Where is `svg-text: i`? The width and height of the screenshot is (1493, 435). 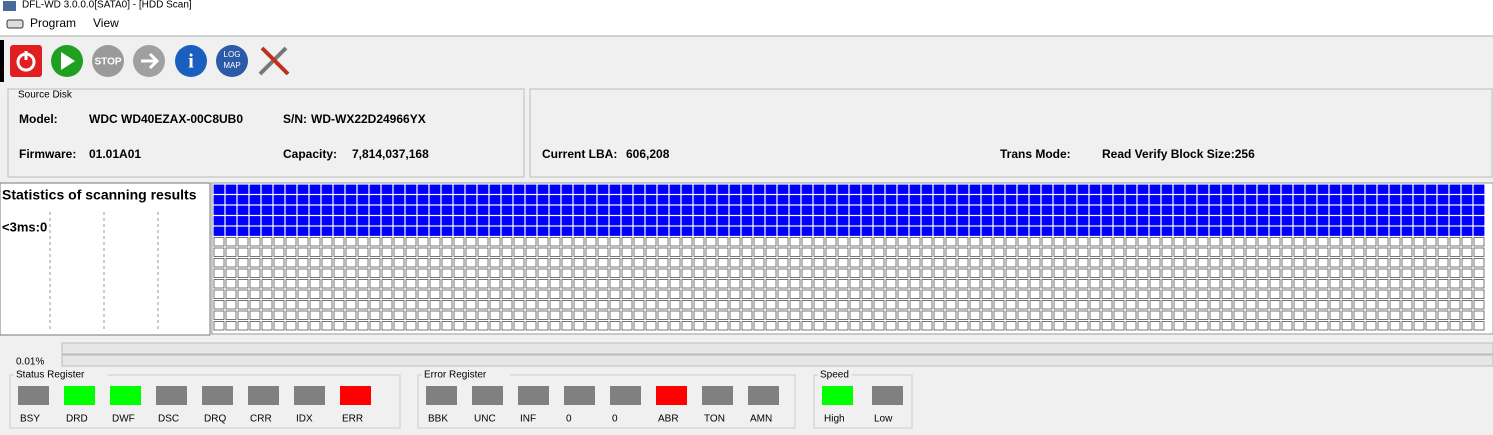
svg-text: i is located at coordinates (191, 62).